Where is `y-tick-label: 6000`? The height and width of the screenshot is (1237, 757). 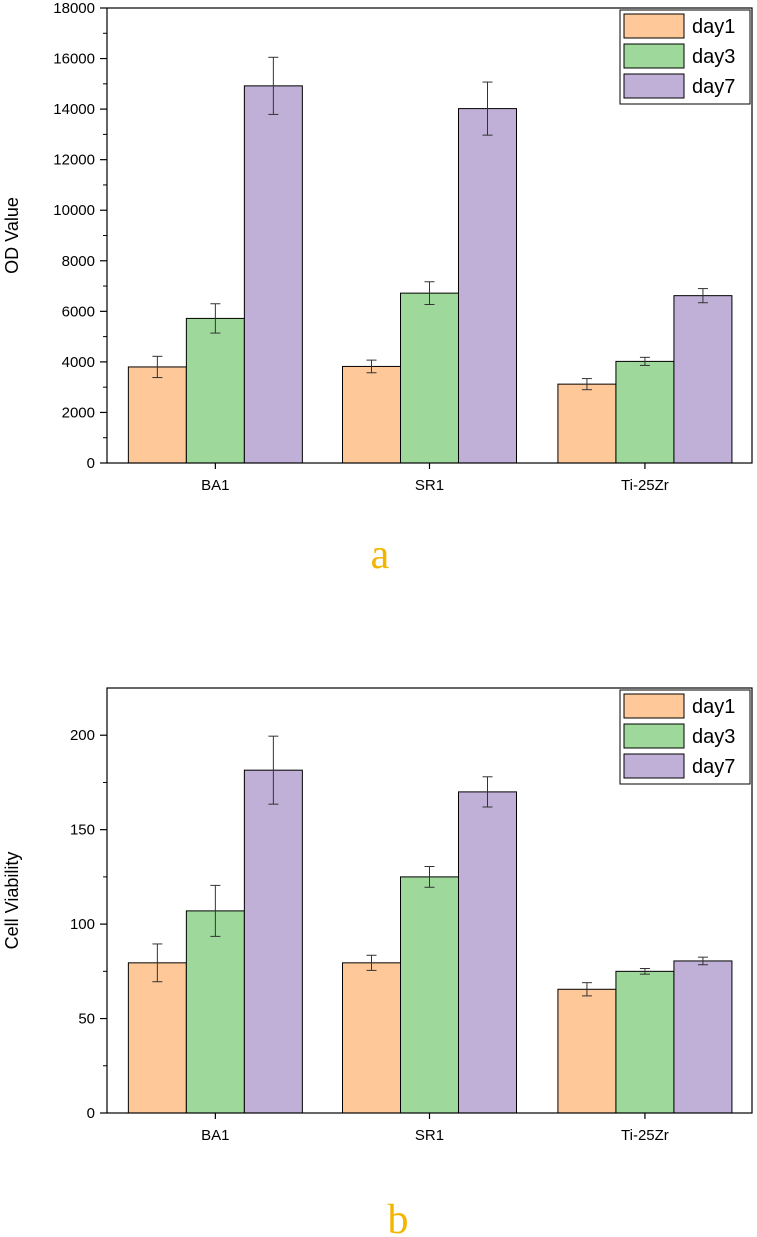
y-tick-label: 6000 is located at coordinates (78, 311).